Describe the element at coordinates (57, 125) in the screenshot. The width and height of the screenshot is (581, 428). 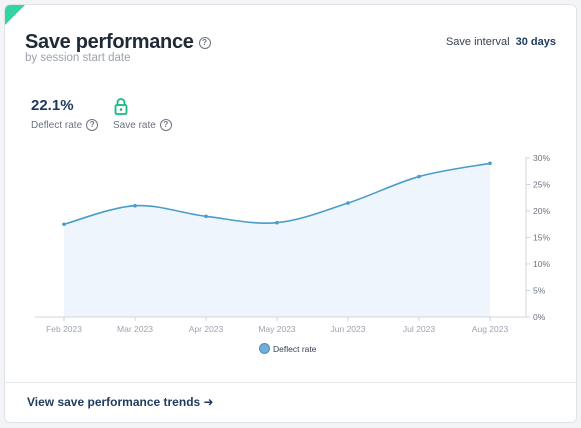
I see `deflect-rate-label: Deflect rate` at that location.